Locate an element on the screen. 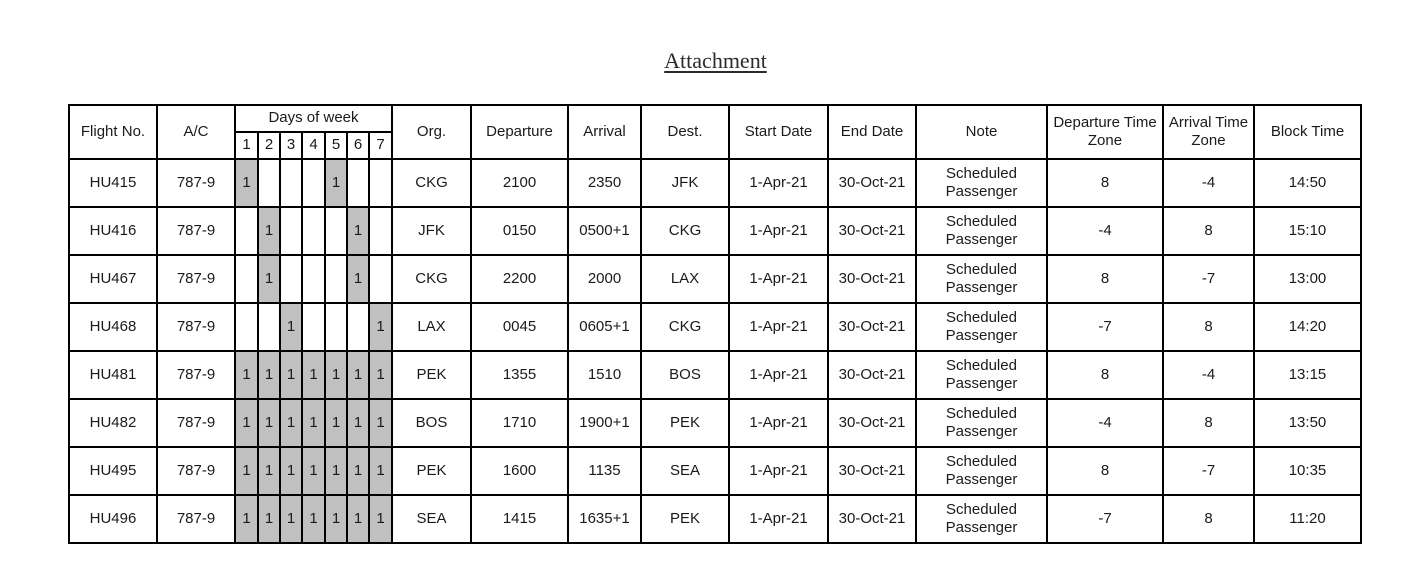 Image resolution: width=1402 pixels, height=566 pixels. cell-dest: LAX is located at coordinates (685, 279).